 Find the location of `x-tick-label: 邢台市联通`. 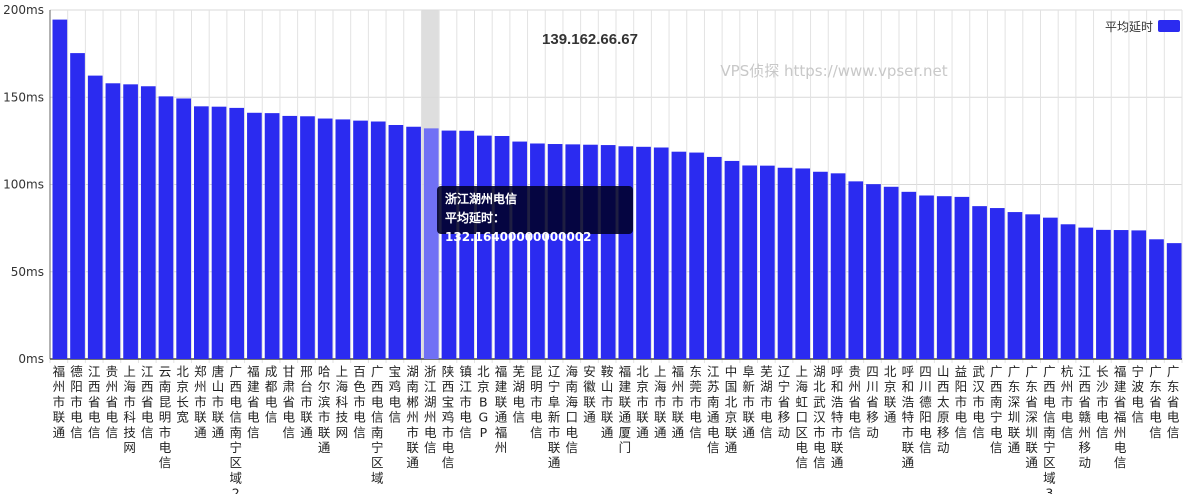

x-tick-label: 邢台市联通 is located at coordinates (306, 402).